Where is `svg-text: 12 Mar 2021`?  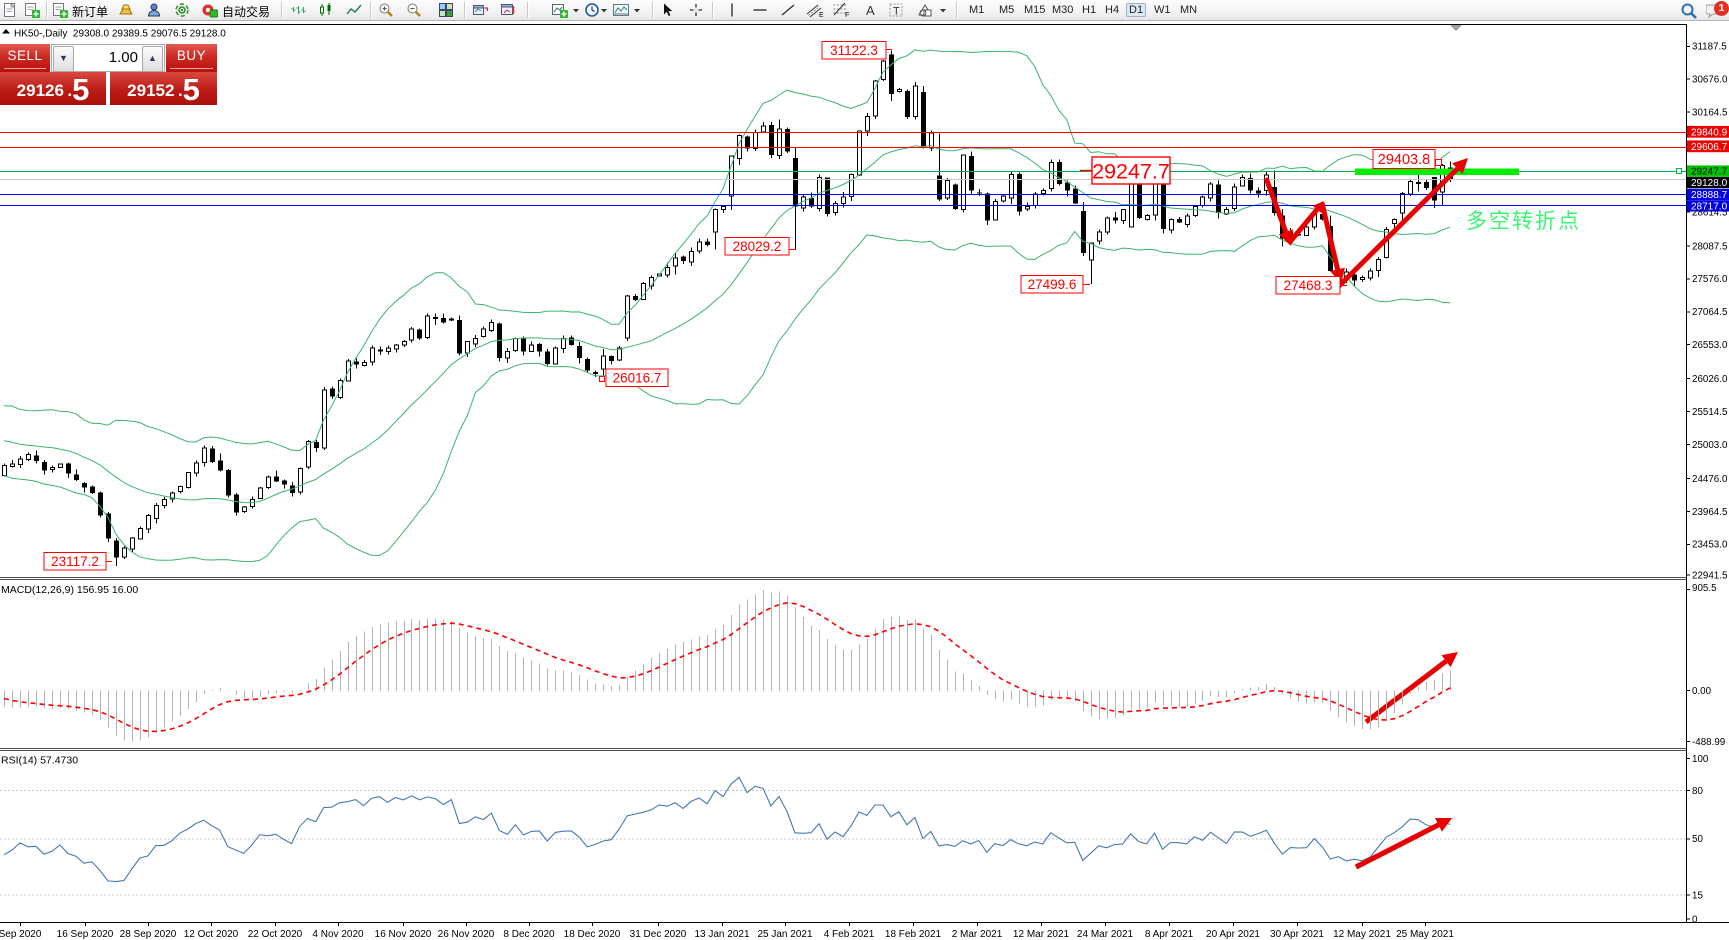 svg-text: 12 Mar 2021 is located at coordinates (1041, 934).